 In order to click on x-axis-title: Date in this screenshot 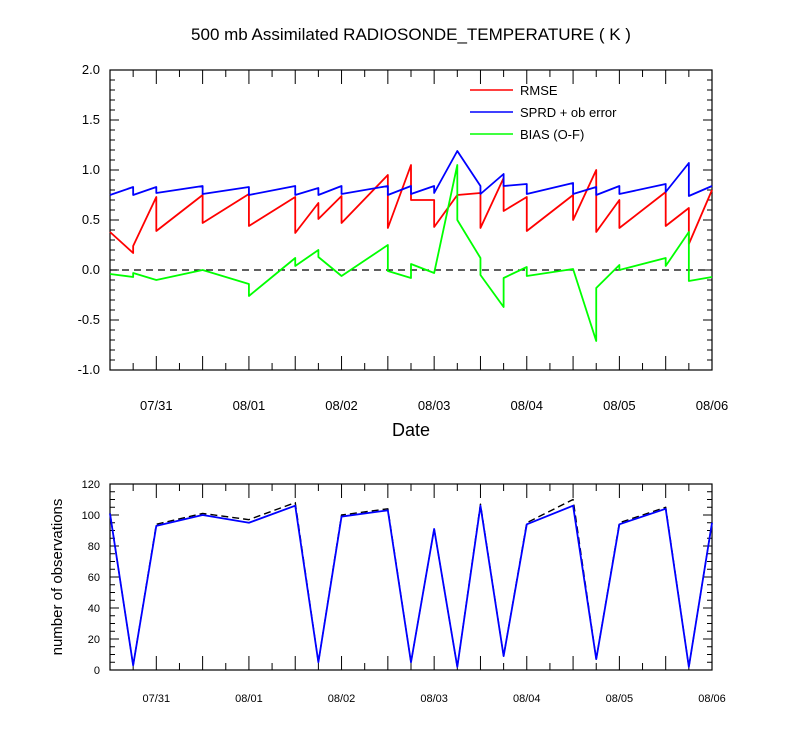, I will do `click(411, 430)`.